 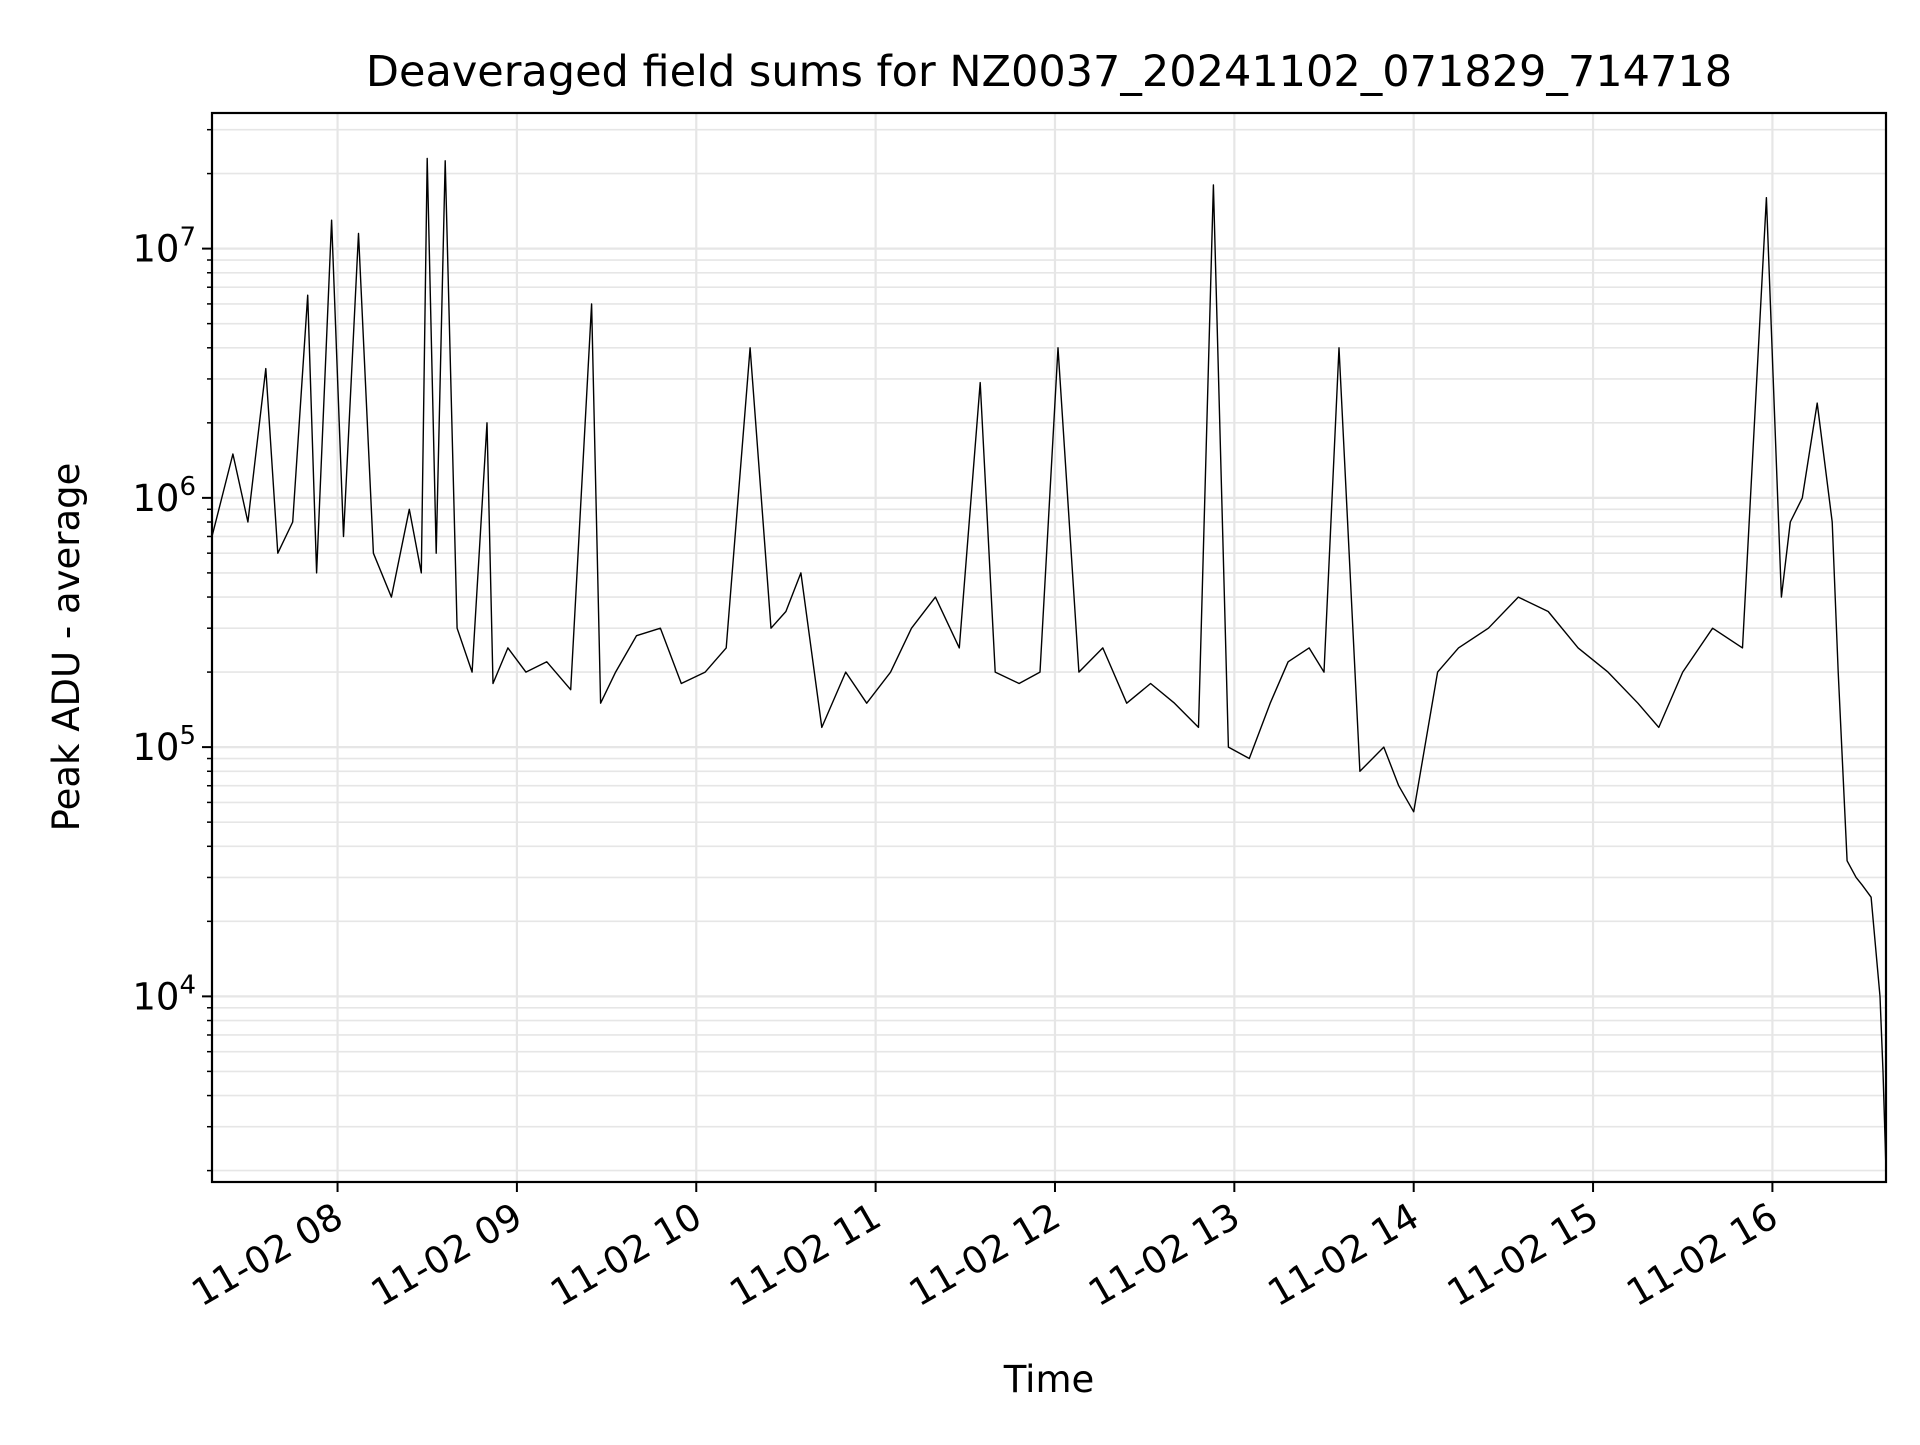 What do you see at coordinates (187, 487) in the screenshot?
I see `y-tick-exponent: 6` at bounding box center [187, 487].